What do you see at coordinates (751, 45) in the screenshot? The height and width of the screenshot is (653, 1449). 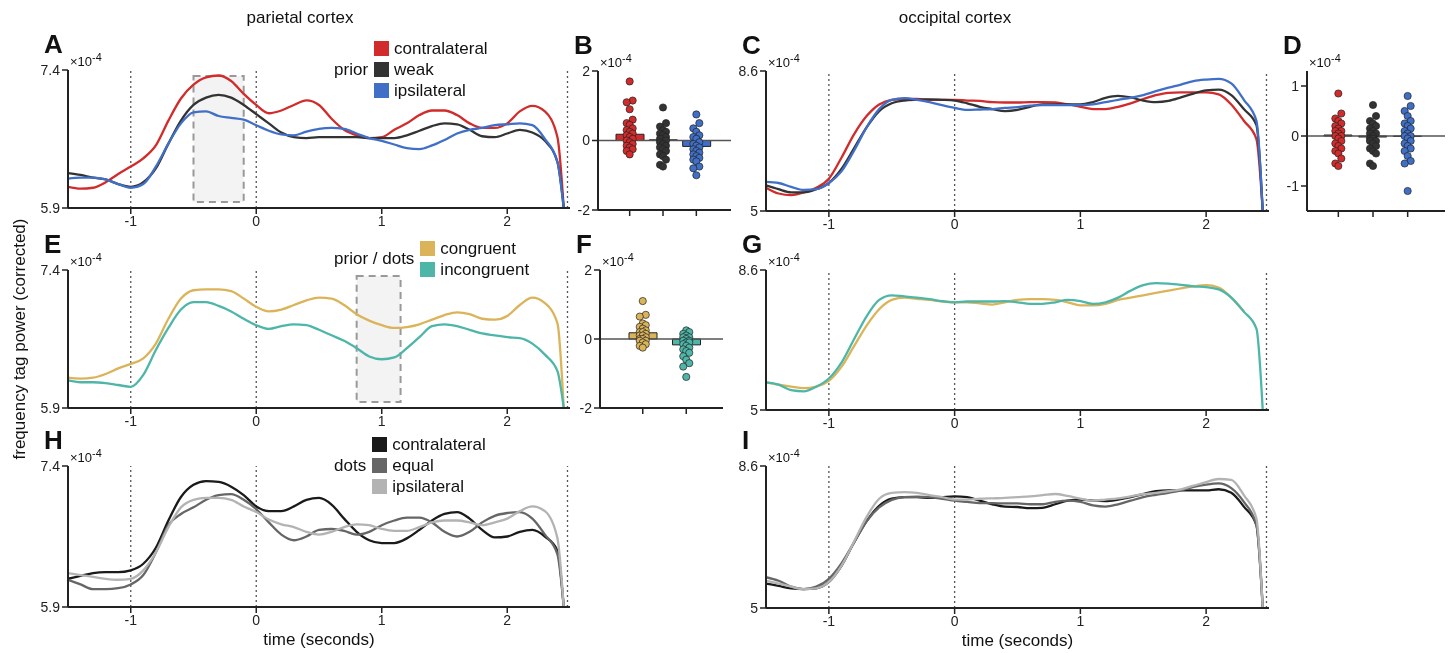 I see `text: C` at bounding box center [751, 45].